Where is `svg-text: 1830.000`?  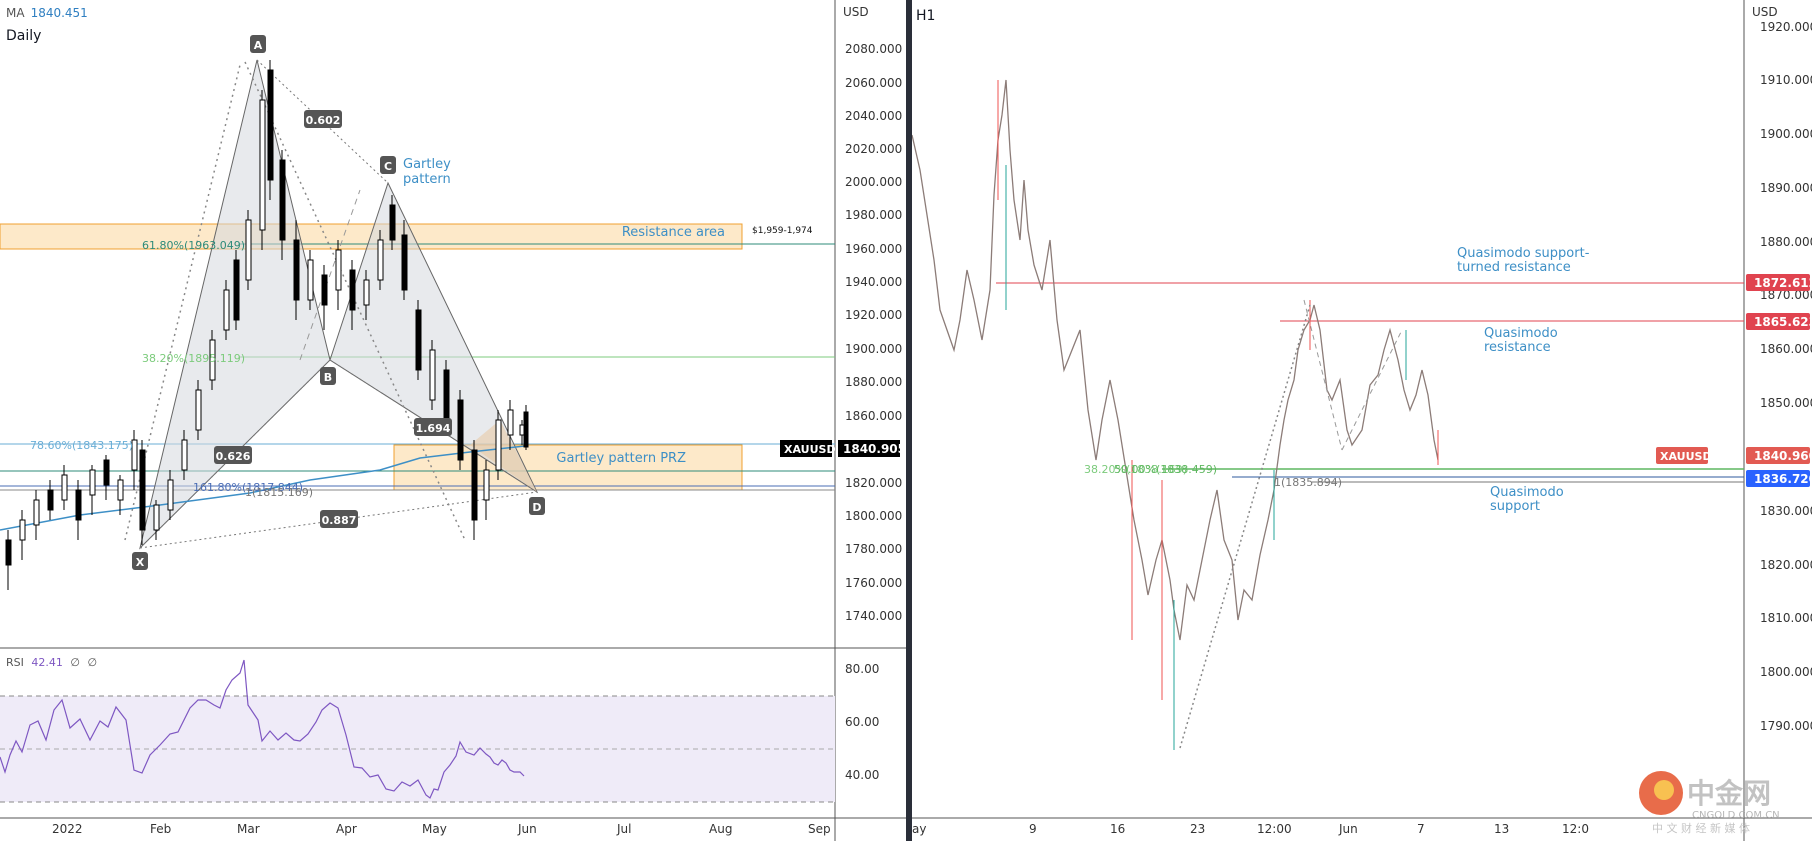
svg-text: 1830.000 is located at coordinates (1786, 511).